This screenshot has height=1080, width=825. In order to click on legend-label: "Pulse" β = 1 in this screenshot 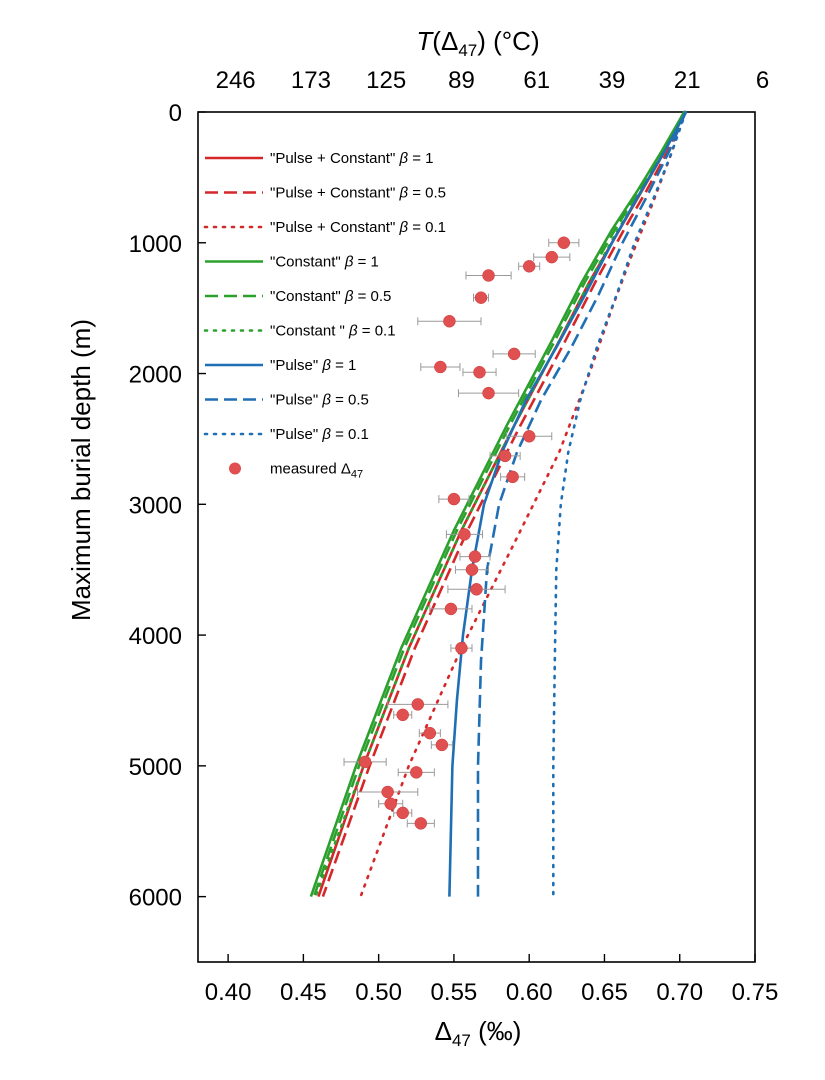, I will do `click(313, 365)`.